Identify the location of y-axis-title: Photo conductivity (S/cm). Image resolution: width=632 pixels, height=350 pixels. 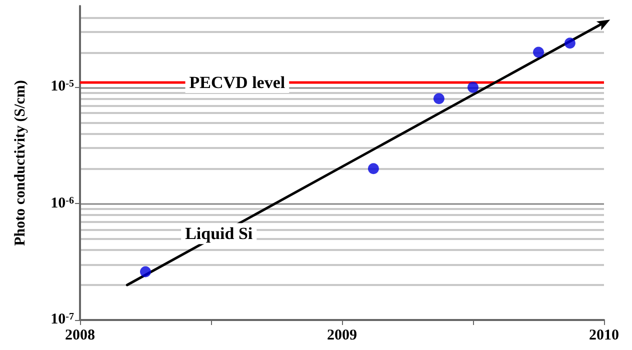
(20, 163).